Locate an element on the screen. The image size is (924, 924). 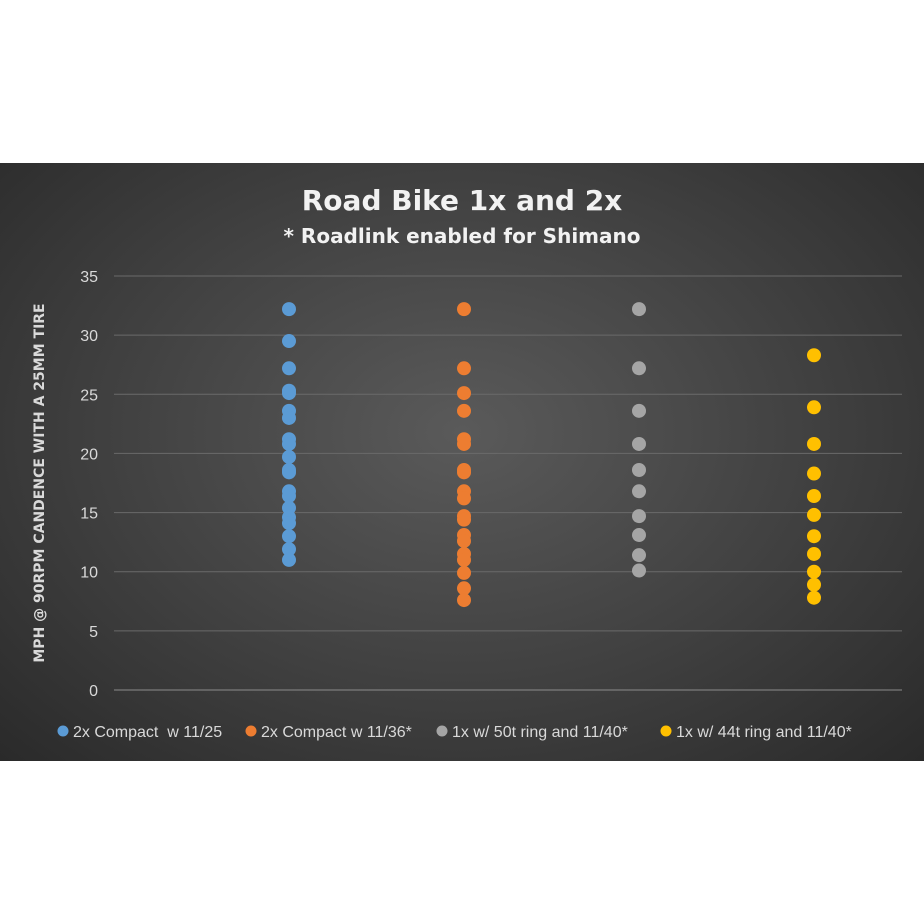
y-tick-label: 15 is located at coordinates (89, 514).